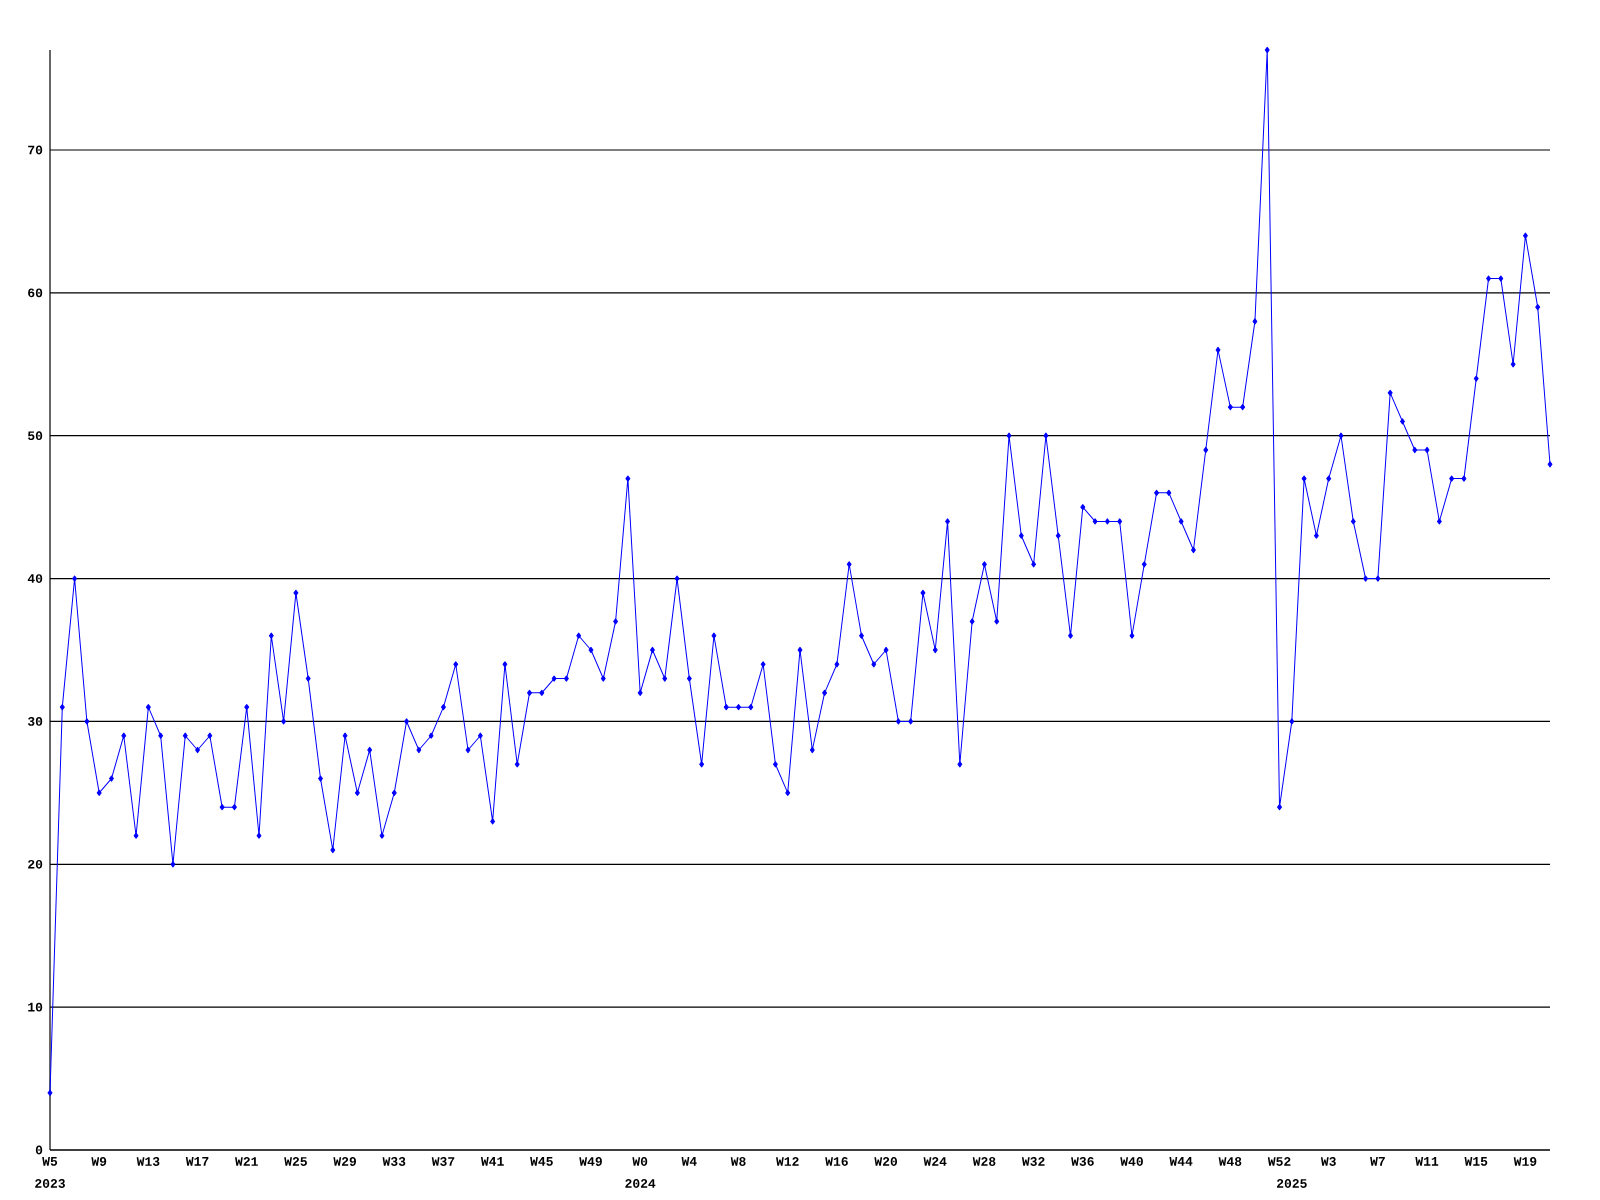  What do you see at coordinates (640, 1161) in the screenshot?
I see `x-tick-label: W0` at bounding box center [640, 1161].